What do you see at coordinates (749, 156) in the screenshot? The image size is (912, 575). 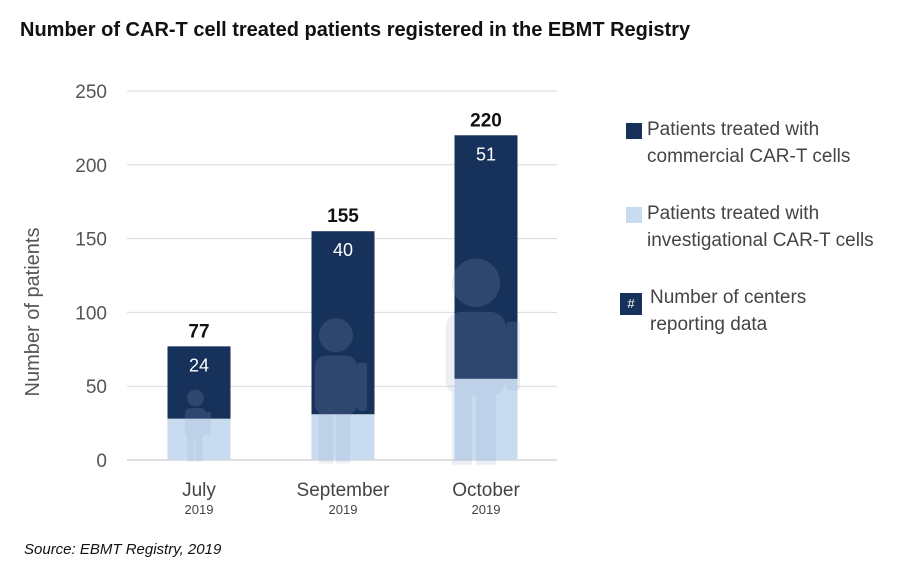 I see `legend-label-commercial-line2: commercial CAR-T cells` at bounding box center [749, 156].